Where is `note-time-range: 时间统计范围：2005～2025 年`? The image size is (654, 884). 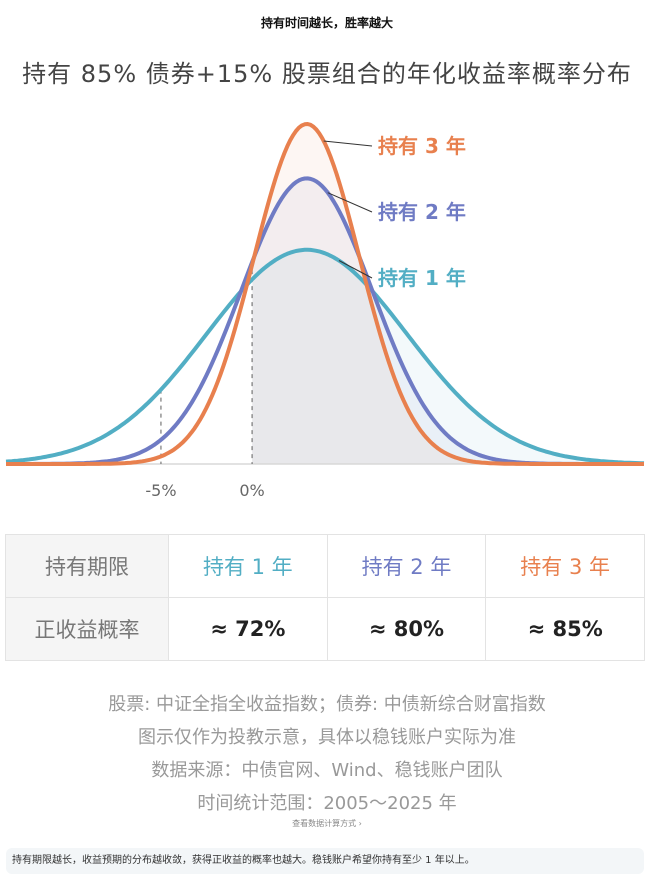 note-time-range: 时间统计范围：2005～2025 年 is located at coordinates (327, 803).